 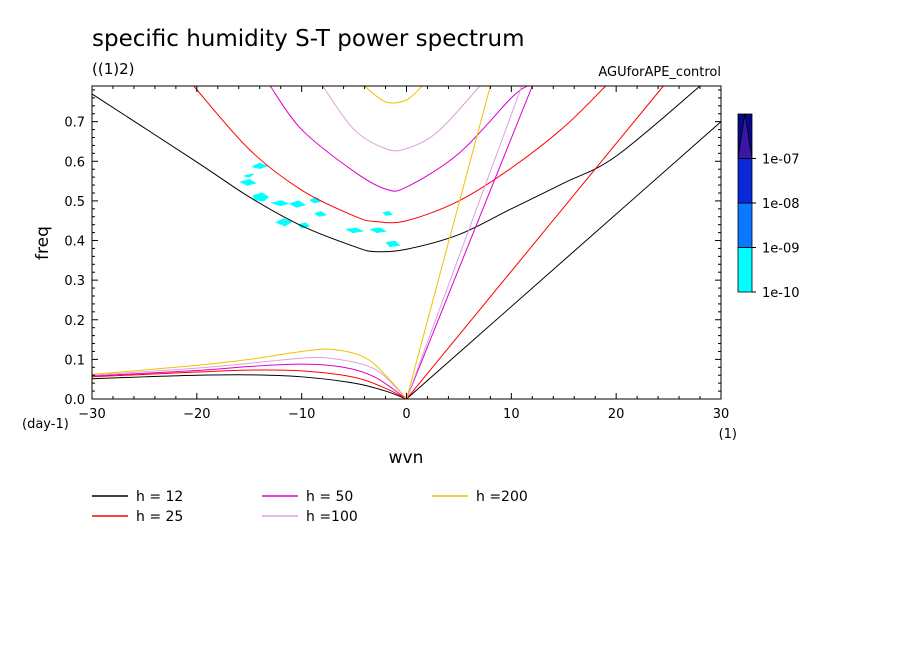 I want to click on legend-label-h50: h = 50, so click(x=329, y=497).